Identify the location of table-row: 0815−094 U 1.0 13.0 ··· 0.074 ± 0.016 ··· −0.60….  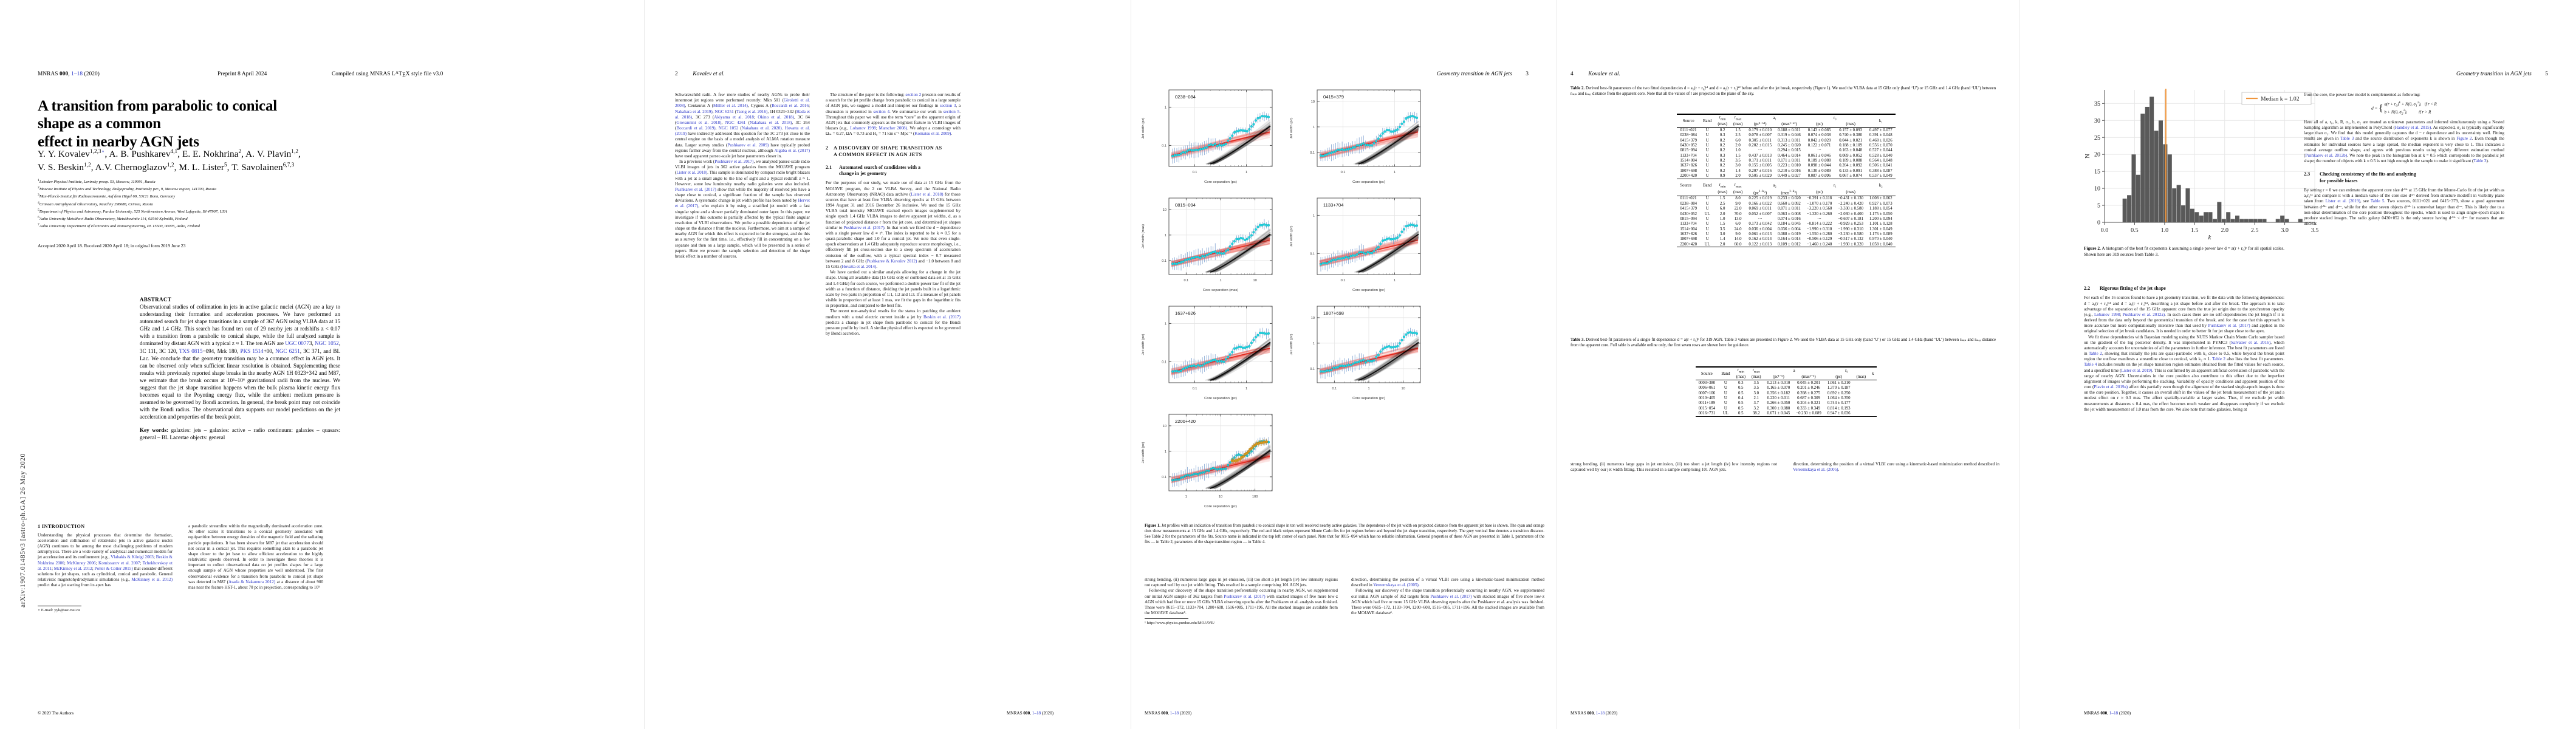
(1787, 219).